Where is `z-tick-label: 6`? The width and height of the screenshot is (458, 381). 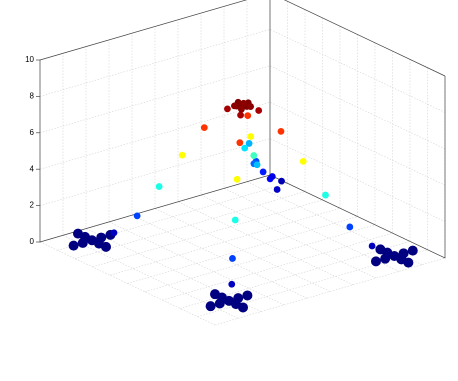 z-tick-label: 6 is located at coordinates (32, 132).